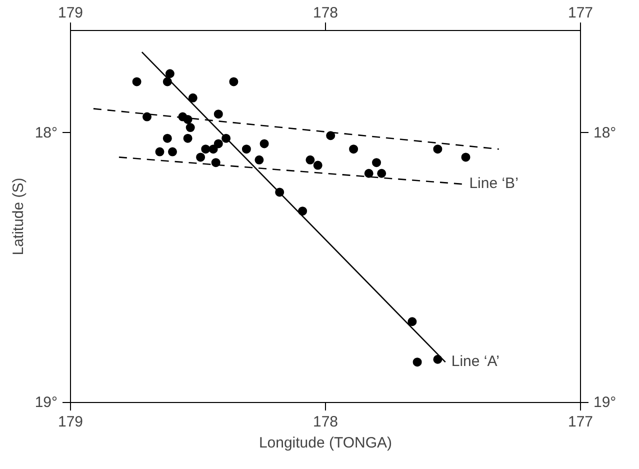 The height and width of the screenshot is (469, 639). Describe the element at coordinates (605, 133) in the screenshot. I see `y2-tick-label: 18°` at that location.